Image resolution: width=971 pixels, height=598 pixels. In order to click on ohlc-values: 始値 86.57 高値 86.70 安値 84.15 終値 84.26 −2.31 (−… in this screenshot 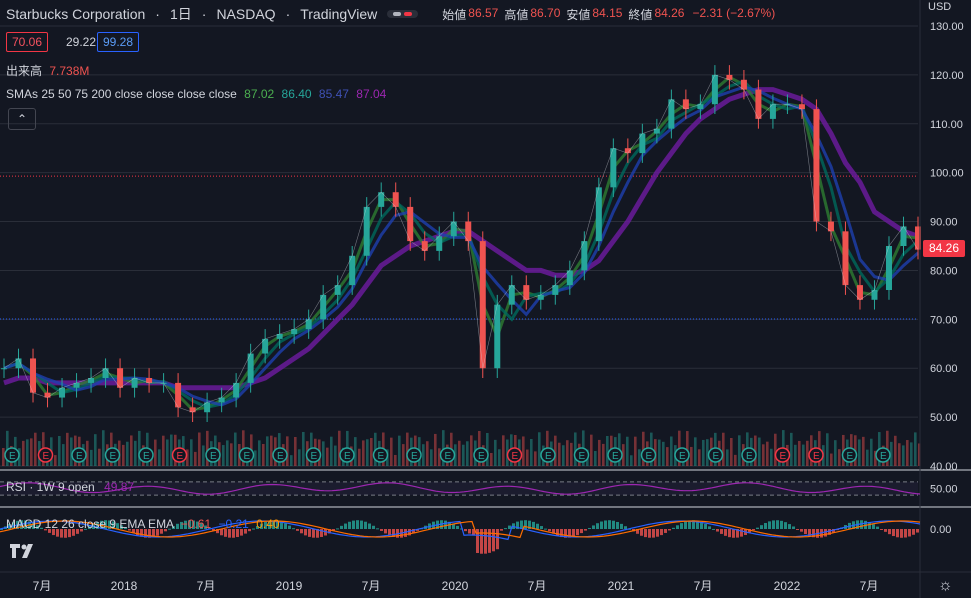, I will do `click(609, 13)`.